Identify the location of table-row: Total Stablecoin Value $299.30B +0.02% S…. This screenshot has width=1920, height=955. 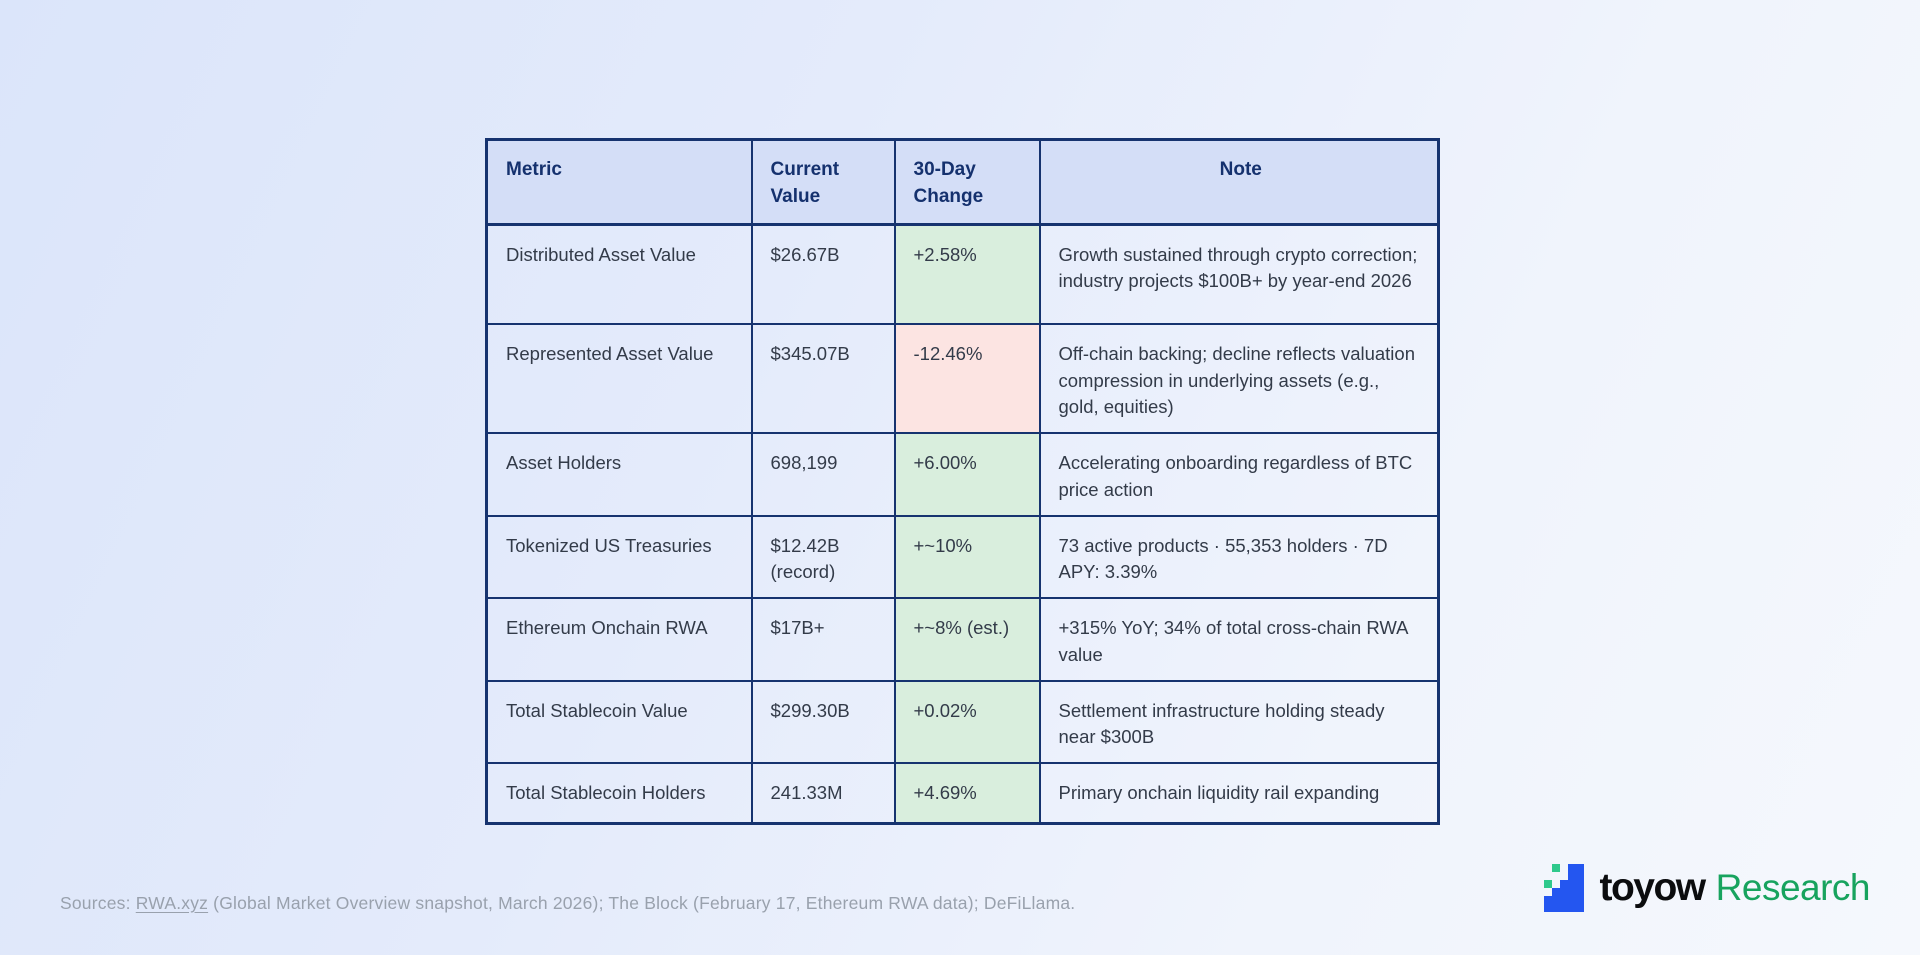
(962, 722).